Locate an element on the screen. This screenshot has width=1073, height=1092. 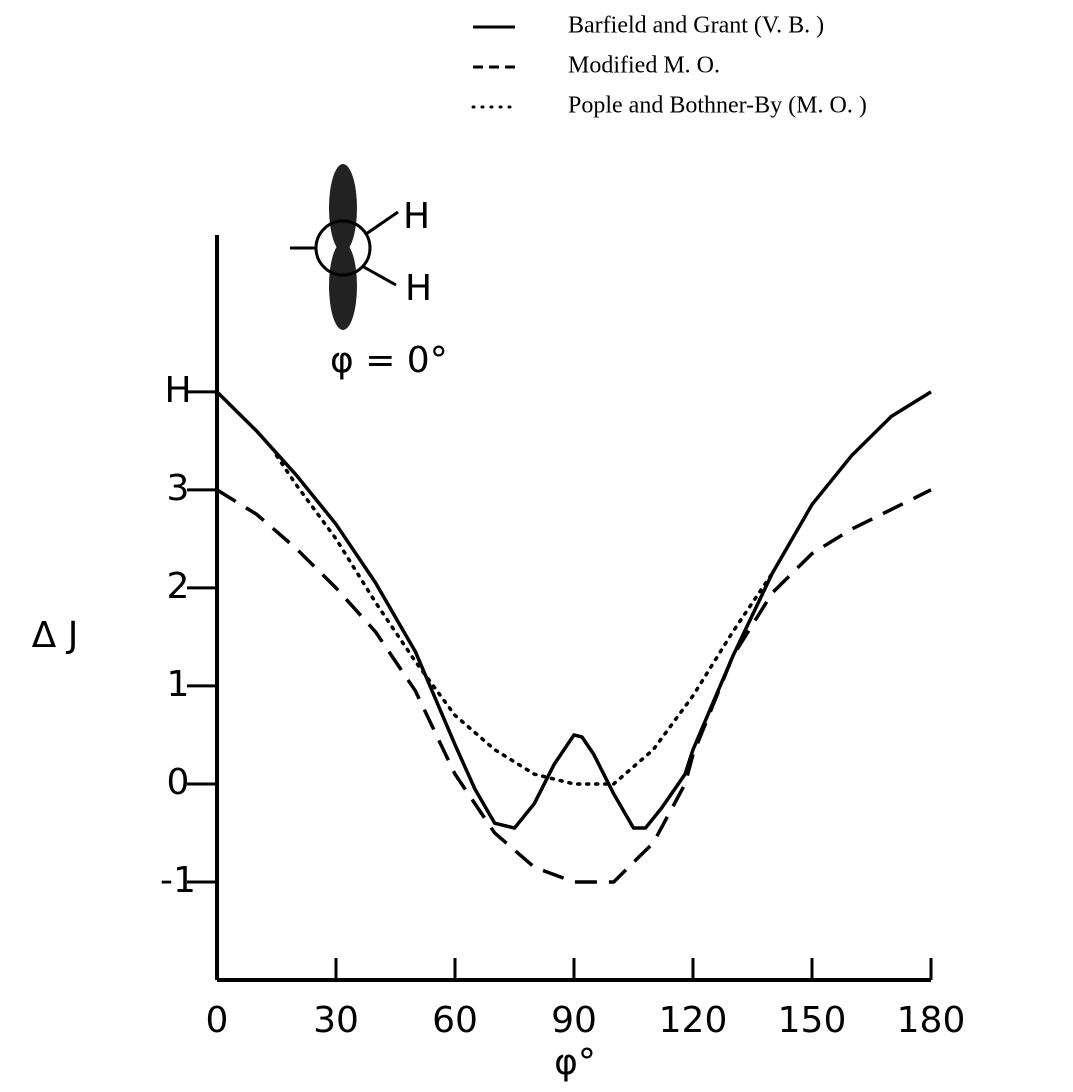
x-axis-label: φ° is located at coordinates (575, 1062).